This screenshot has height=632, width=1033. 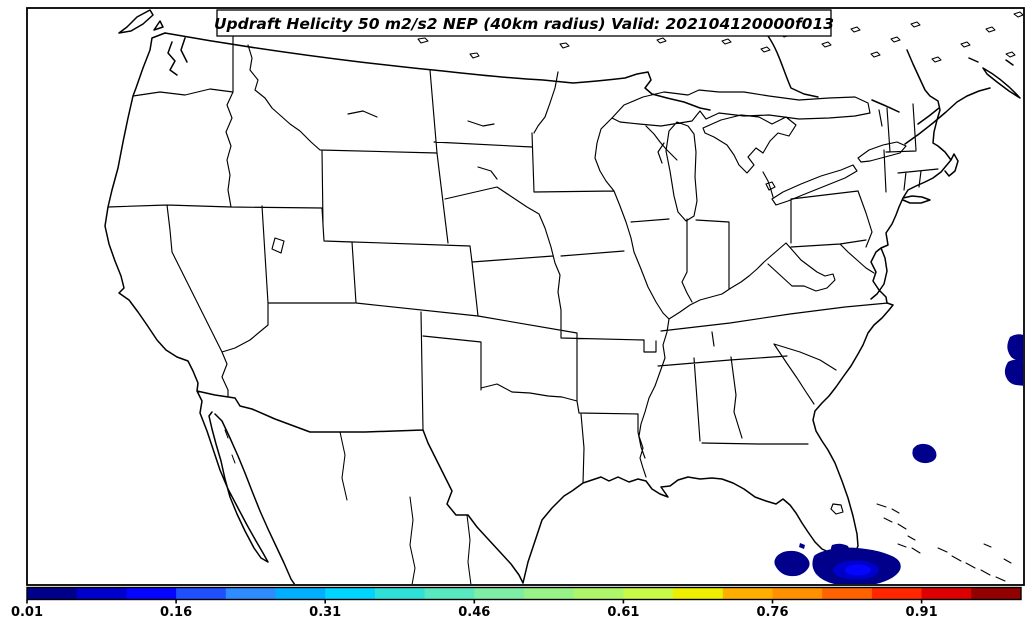 What do you see at coordinates (27, 612) in the screenshot?
I see `colorbar-tick-label: 0.01` at bounding box center [27, 612].